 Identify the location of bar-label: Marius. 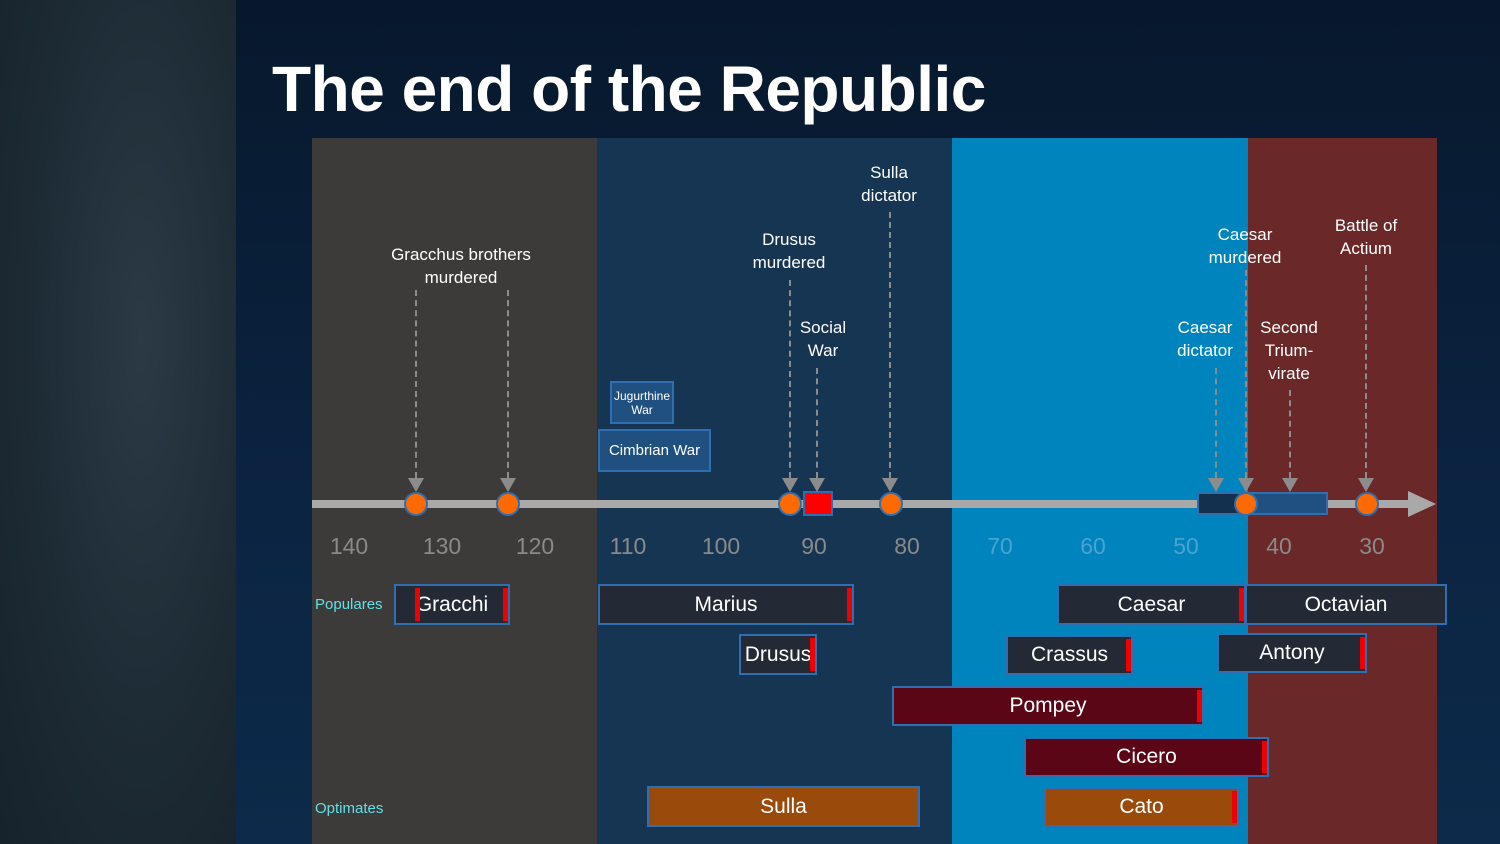
(726, 604).